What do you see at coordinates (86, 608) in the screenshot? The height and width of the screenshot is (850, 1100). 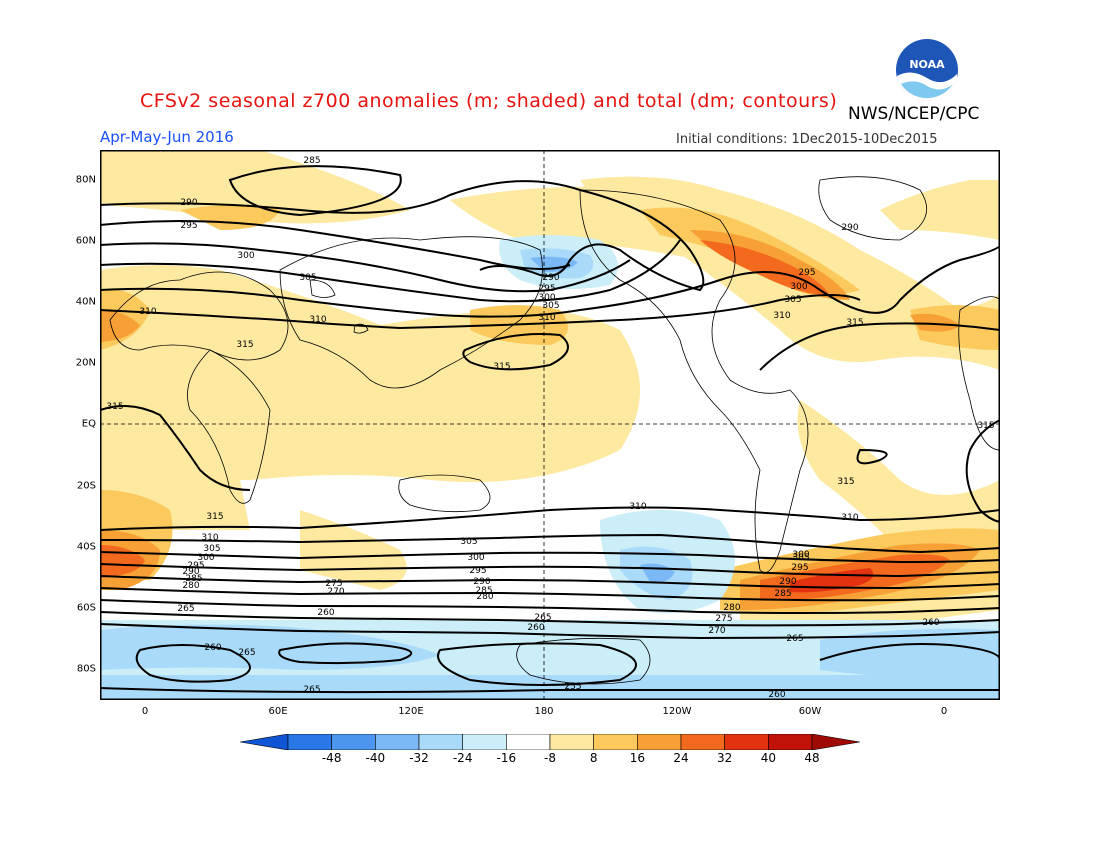 I see `lat-tick-label: 60S` at bounding box center [86, 608].